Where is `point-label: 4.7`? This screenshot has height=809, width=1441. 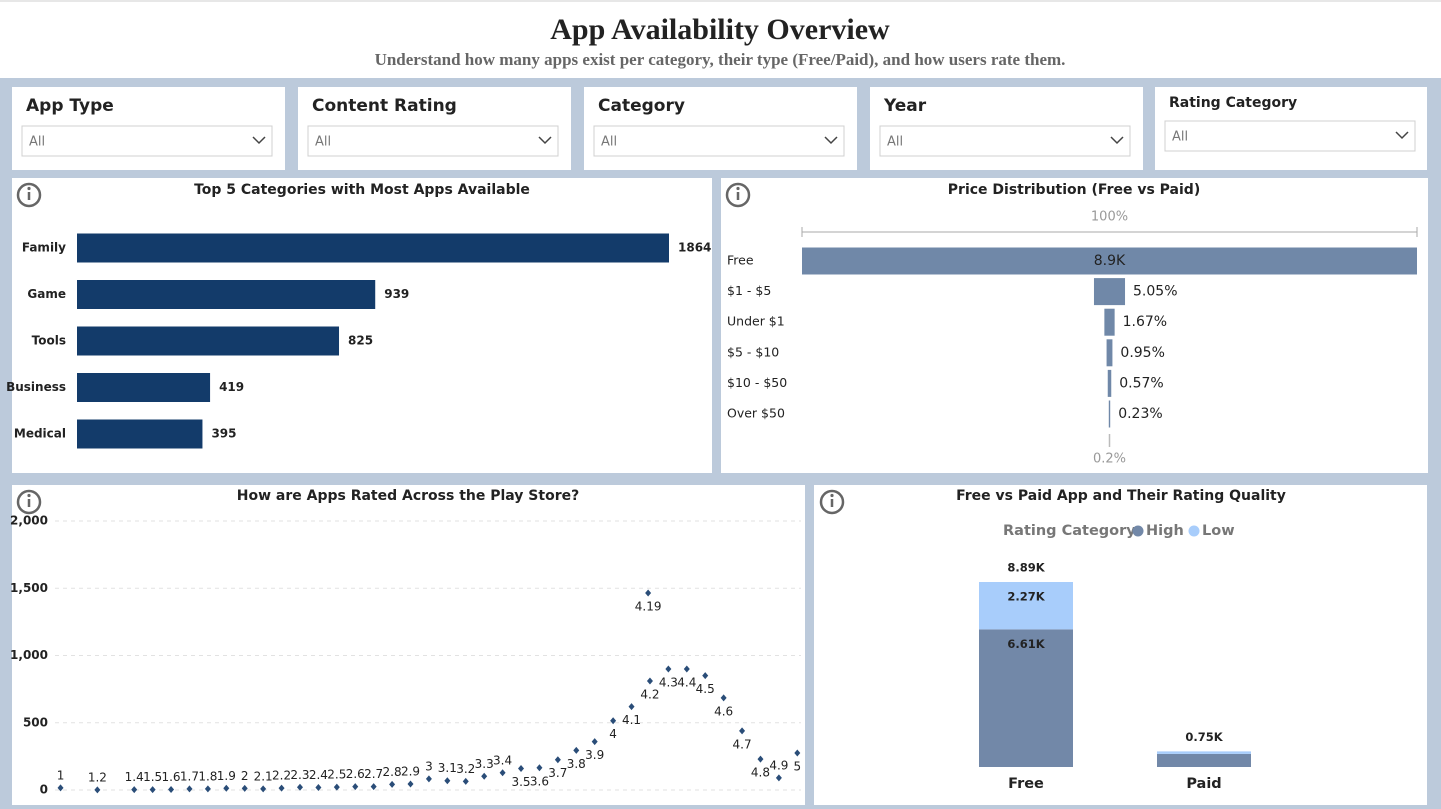
point-label: 4.7 is located at coordinates (742, 744).